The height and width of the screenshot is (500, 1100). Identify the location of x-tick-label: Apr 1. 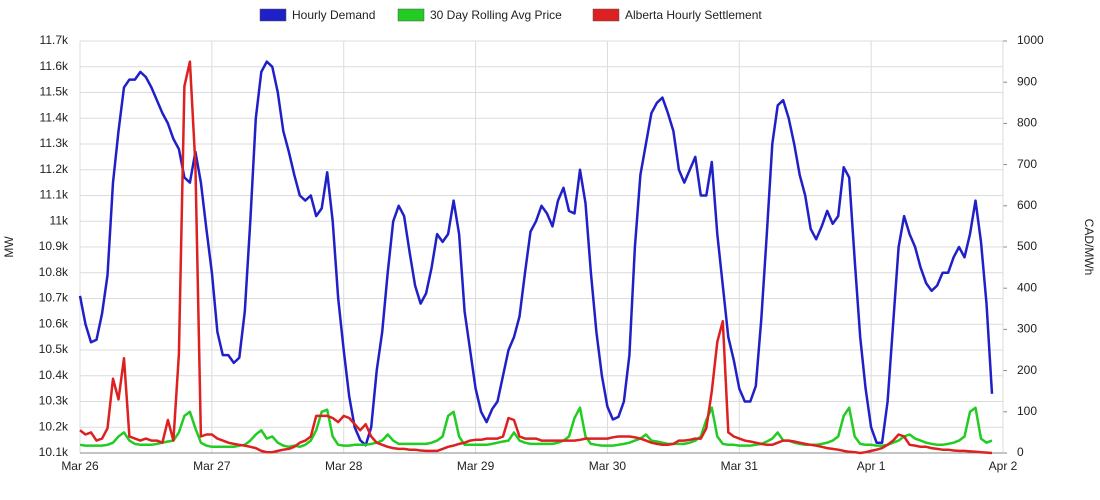
(871, 466).